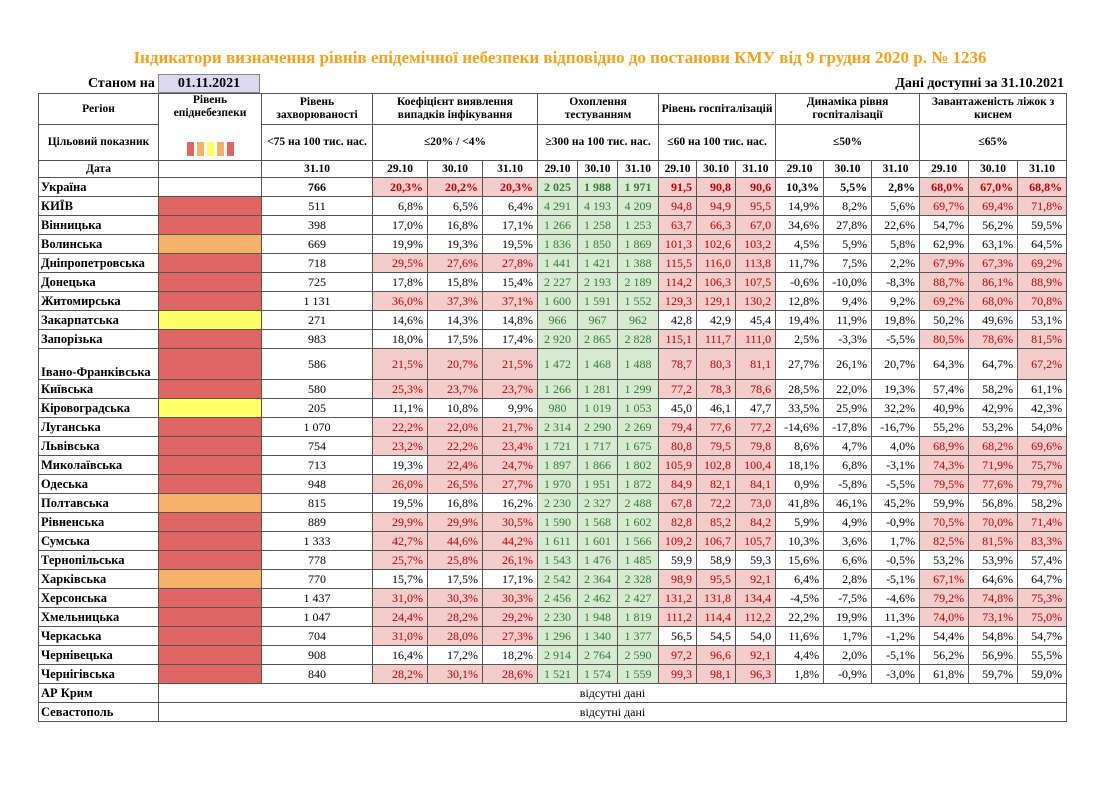 This screenshot has width=1120, height=792. Describe the element at coordinates (510, 503) in the screenshot. I see `detection-value: 16,2%` at that location.